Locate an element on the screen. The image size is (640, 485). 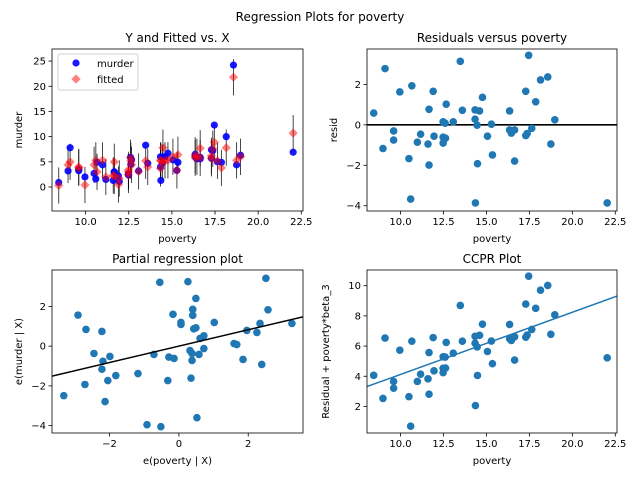
y-tick-label: 8 is located at coordinates (358, 316).